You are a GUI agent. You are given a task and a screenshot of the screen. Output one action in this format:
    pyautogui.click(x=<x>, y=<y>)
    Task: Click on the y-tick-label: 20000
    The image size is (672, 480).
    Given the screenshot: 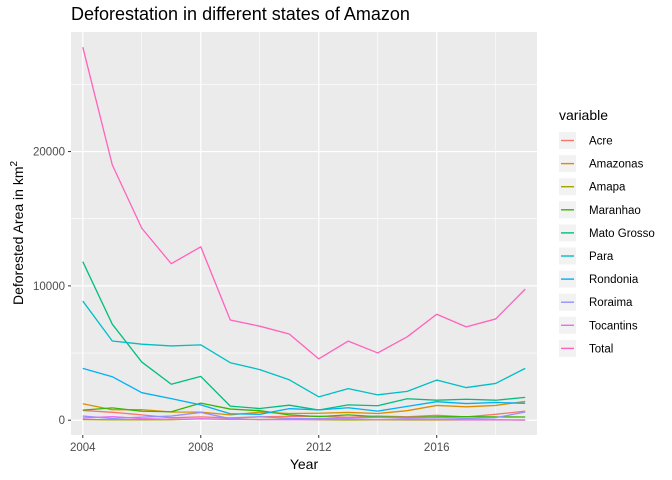 What is the action you would take?
    pyautogui.click(x=49, y=153)
    